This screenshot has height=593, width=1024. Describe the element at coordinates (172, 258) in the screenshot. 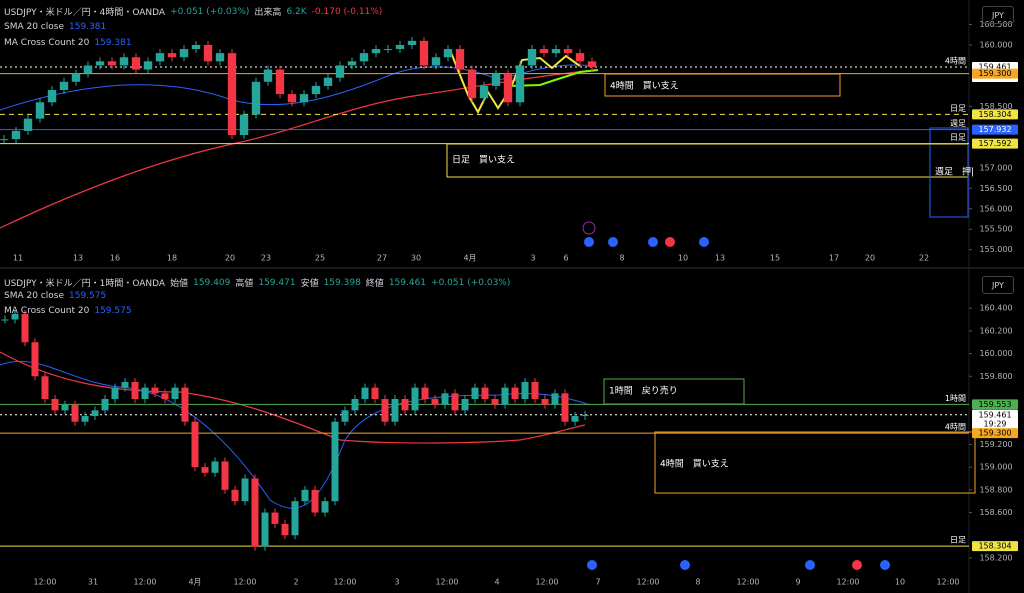

I see `x-tick-label: 18` at that location.